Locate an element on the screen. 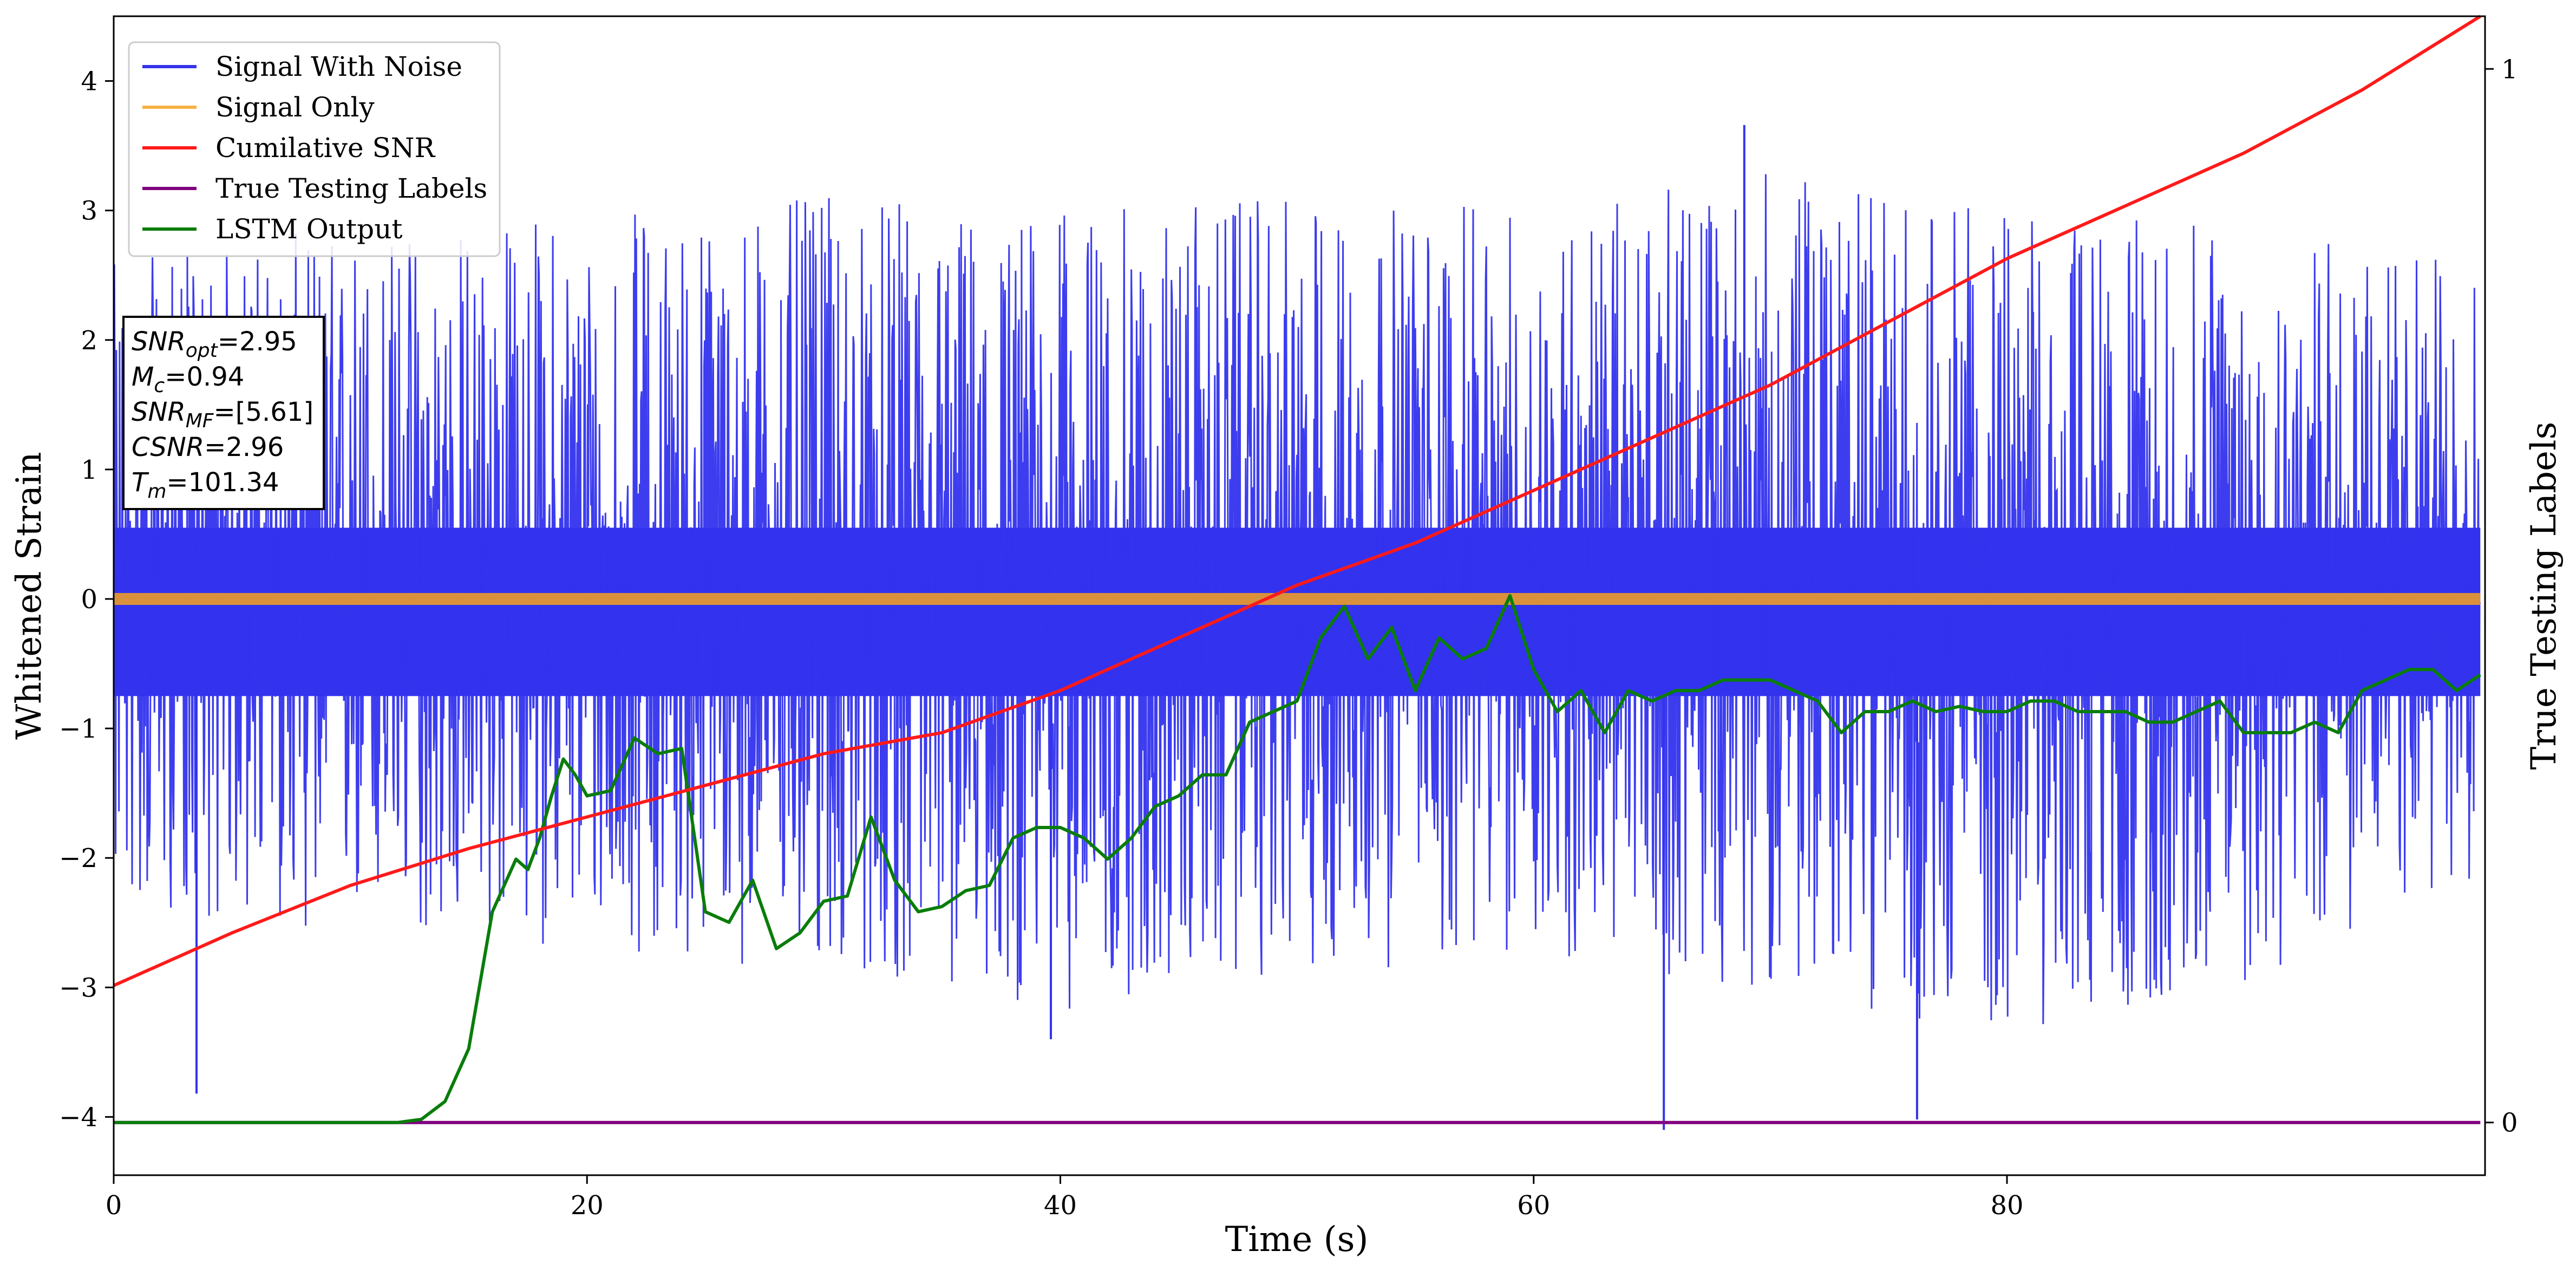  info-line: CSNR=2.96 is located at coordinates (208, 447).